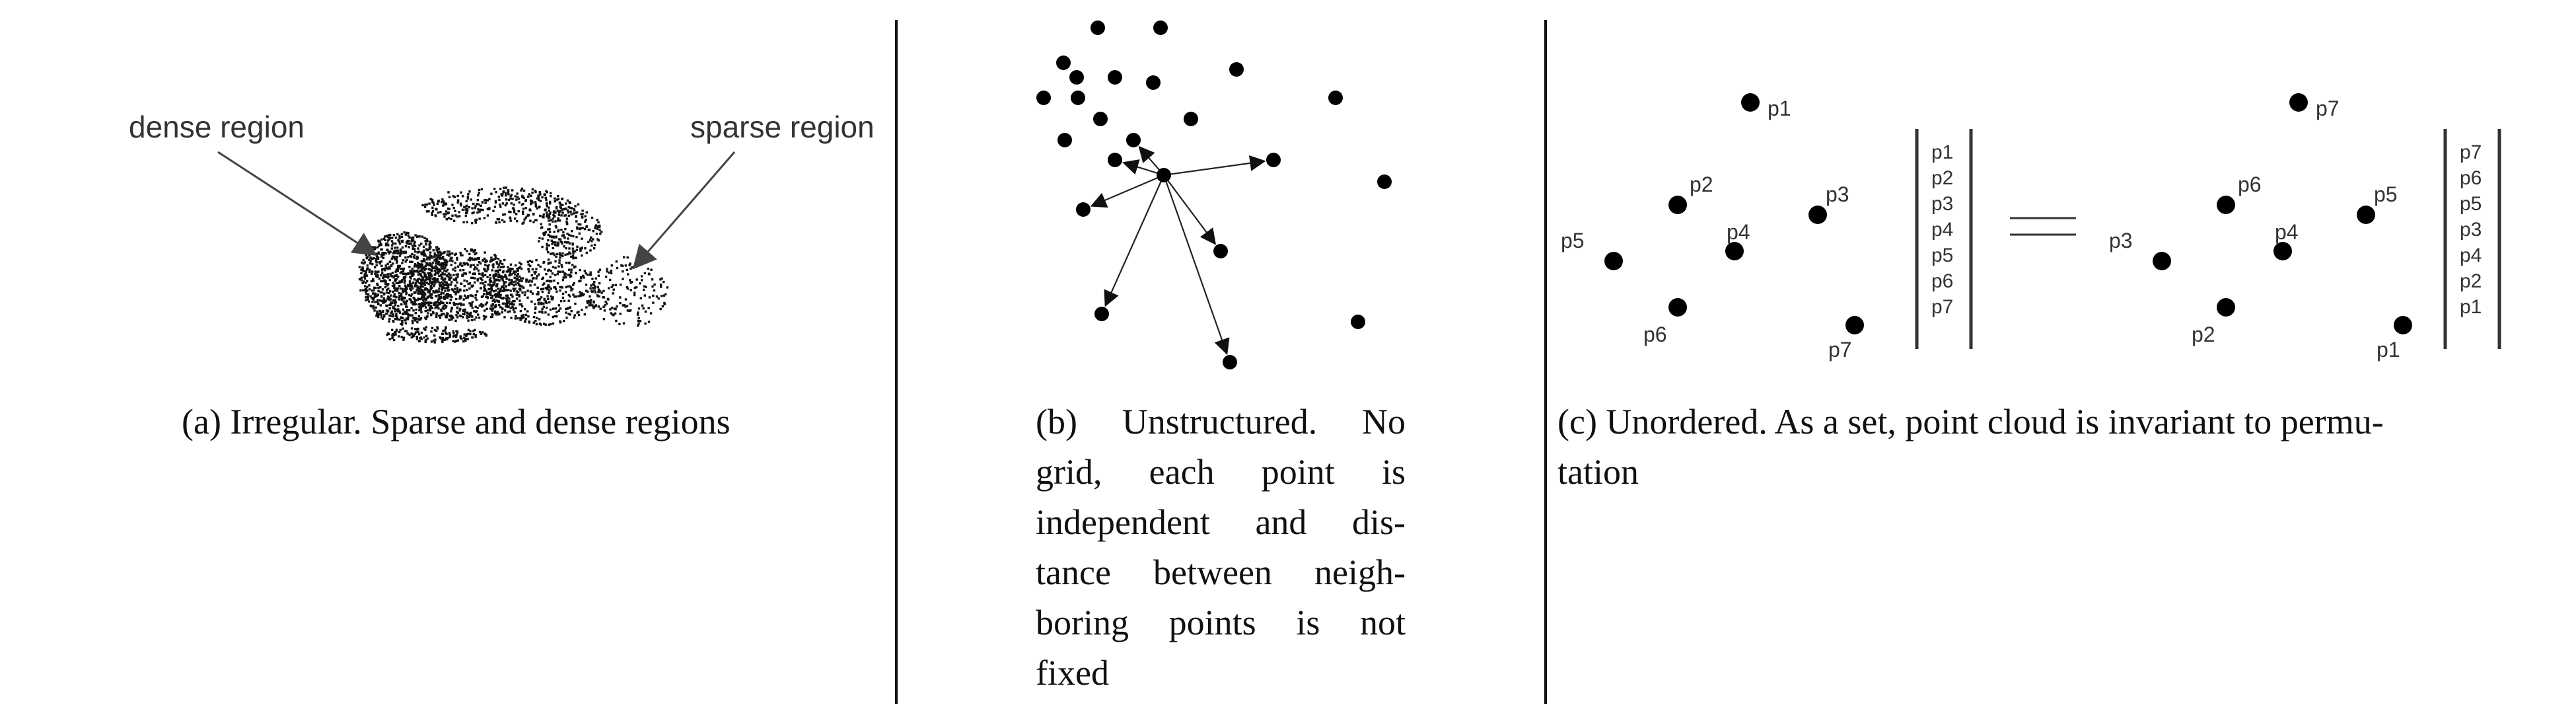 This screenshot has width=2576, height=727. What do you see at coordinates (1221, 522) in the screenshot?
I see `caption-b-line: independent and dis-` at bounding box center [1221, 522].